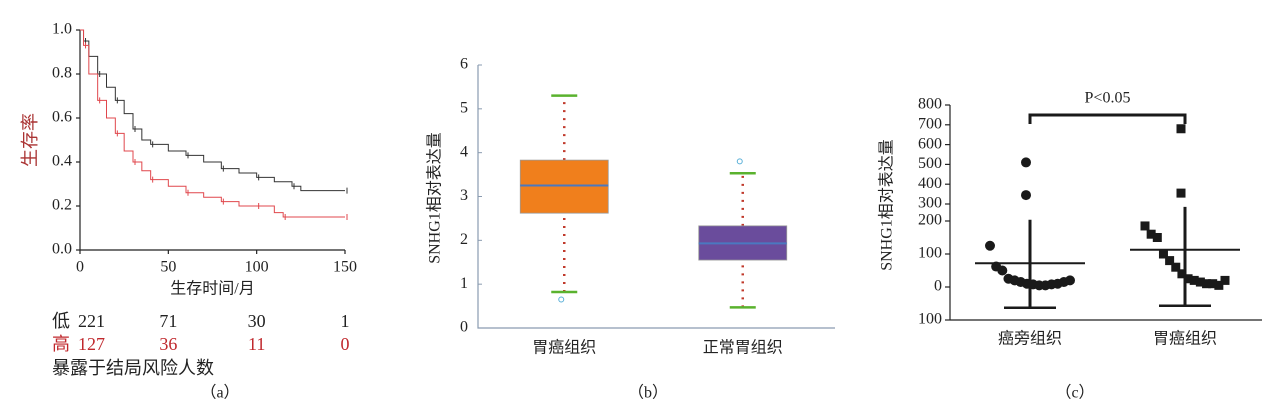  Describe the element at coordinates (464, 108) in the screenshot. I see `y-tick-label: 5` at that location.